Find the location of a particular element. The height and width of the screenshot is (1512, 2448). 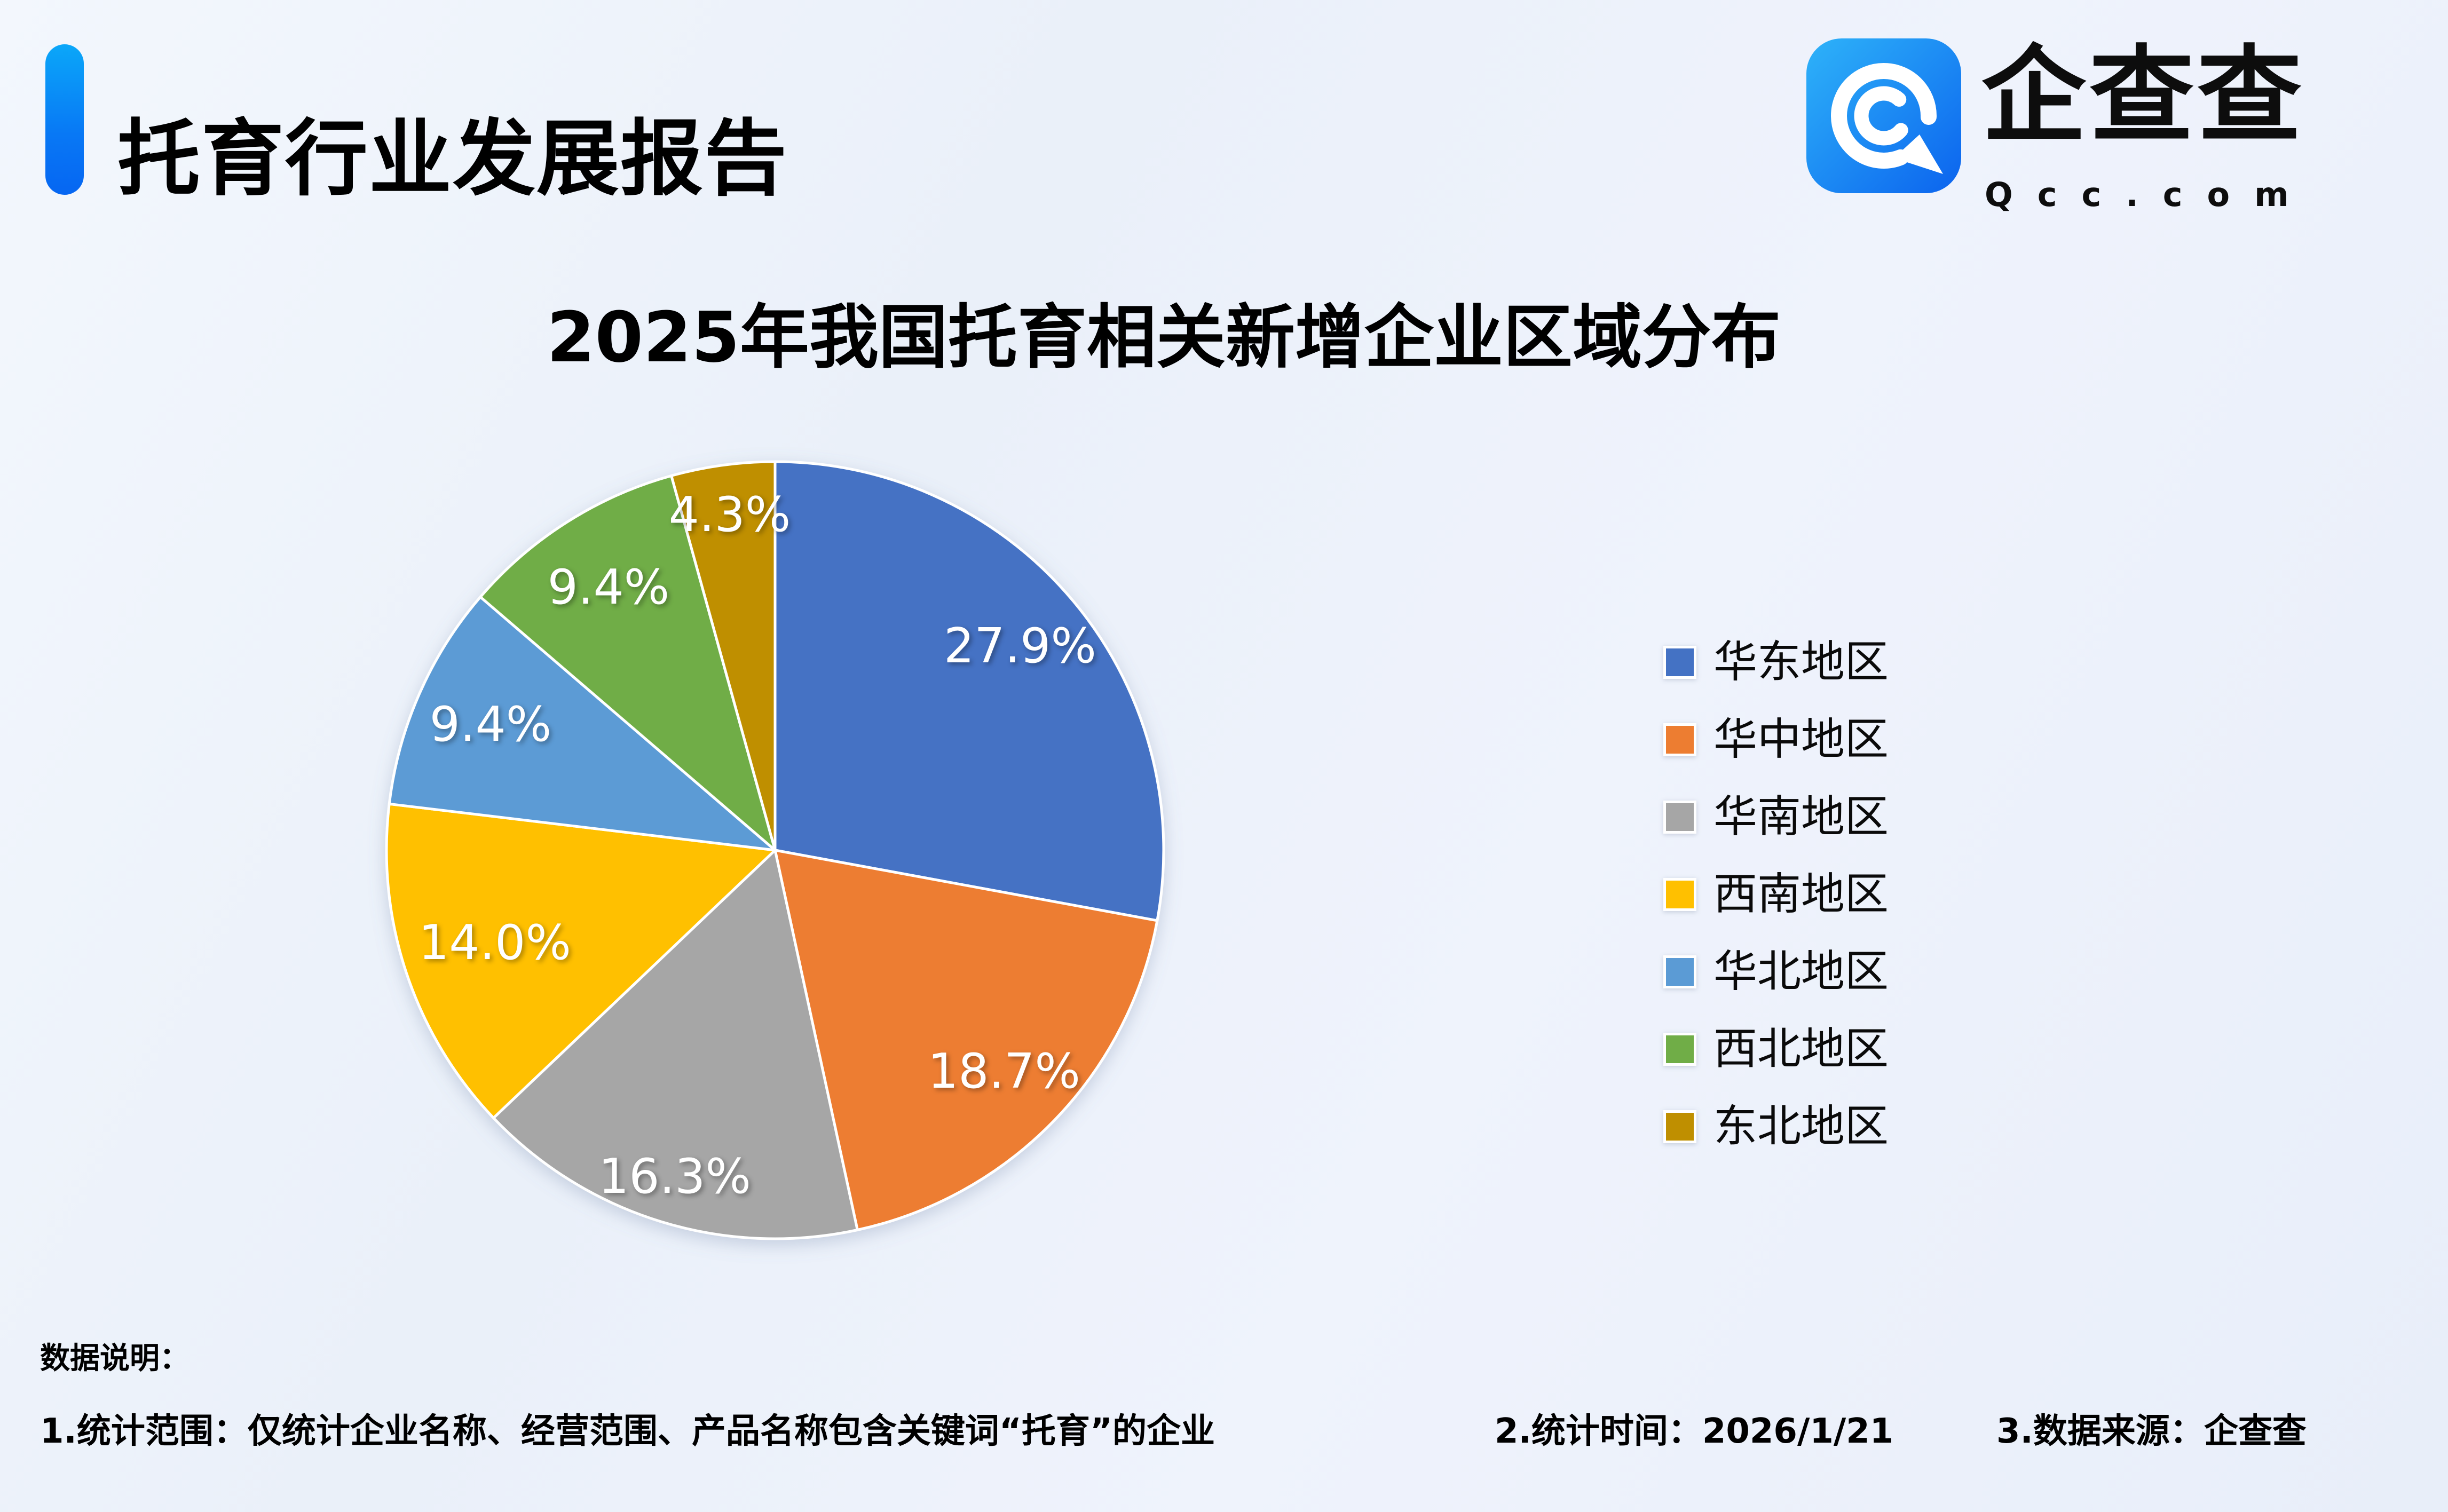

chart-title: 2025年我国托育相关新增企业区域分布 is located at coordinates (1164, 338).